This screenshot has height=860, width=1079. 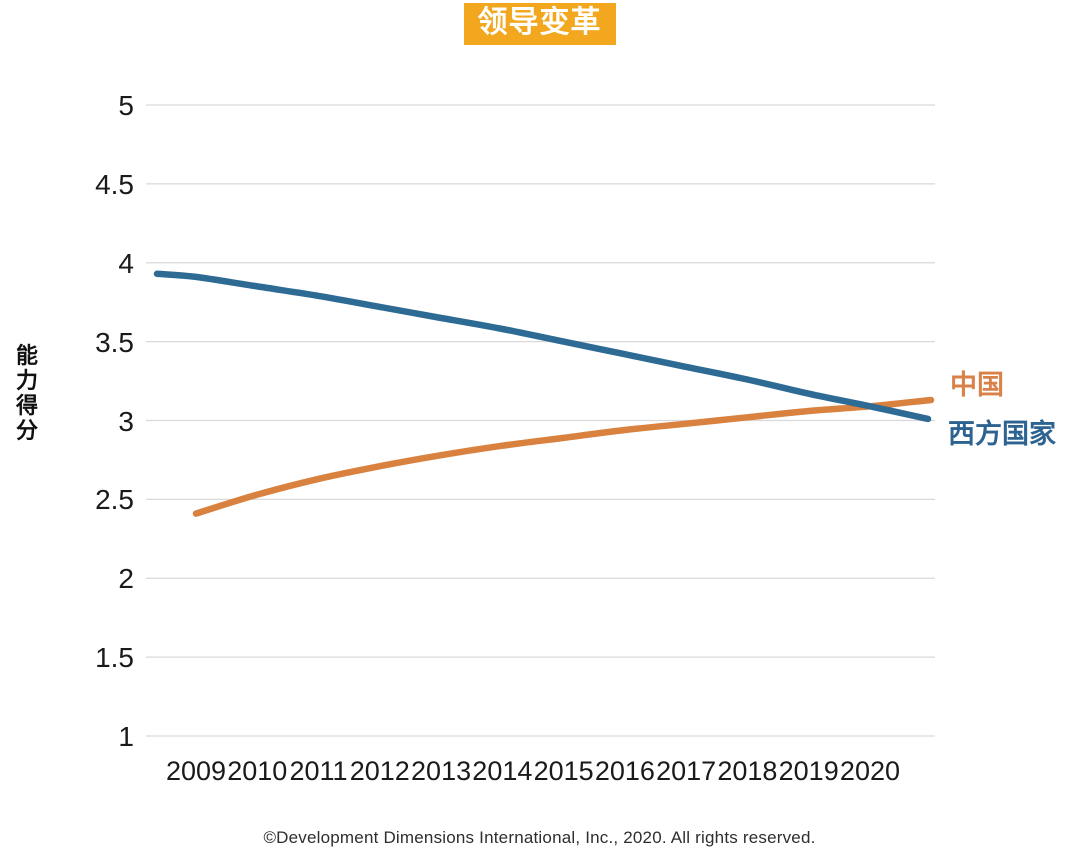 I want to click on series-line-china, so click(x=563, y=456).